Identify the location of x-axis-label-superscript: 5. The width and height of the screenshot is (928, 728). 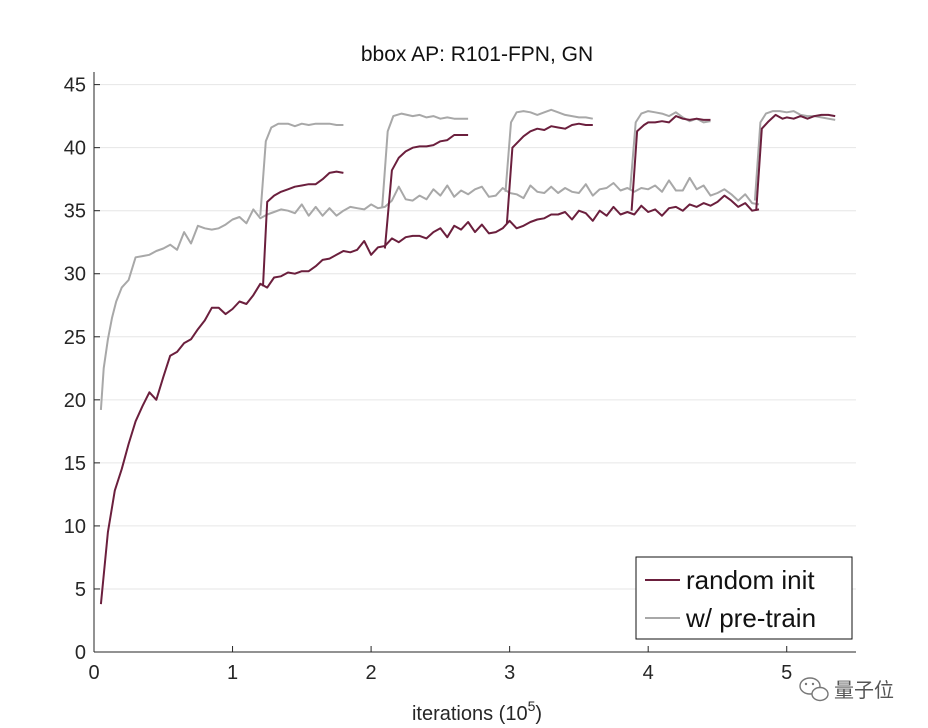
(532, 706).